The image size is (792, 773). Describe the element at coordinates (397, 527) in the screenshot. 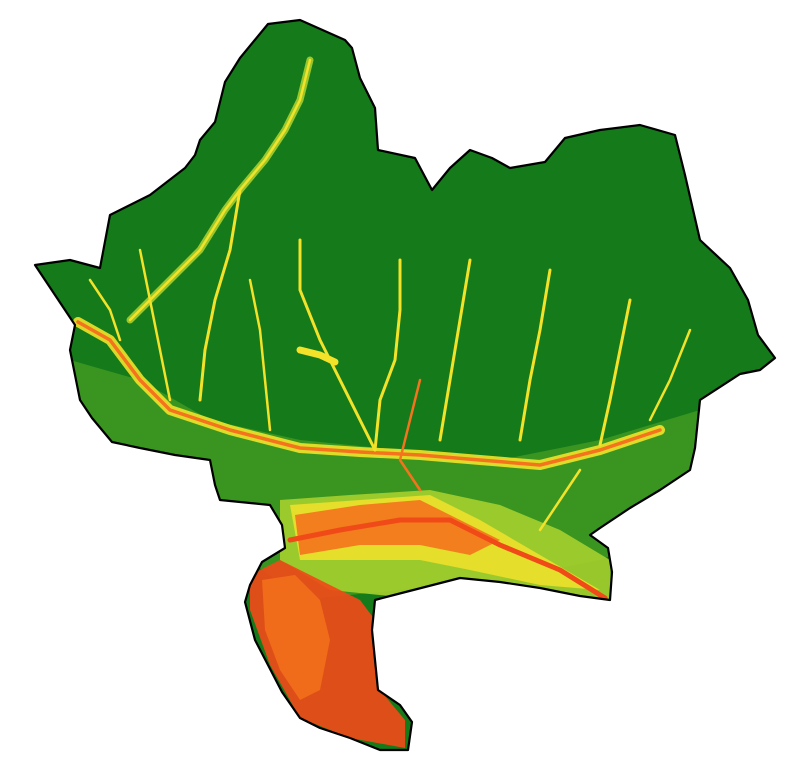

I see `terrain-low-zone` at that location.